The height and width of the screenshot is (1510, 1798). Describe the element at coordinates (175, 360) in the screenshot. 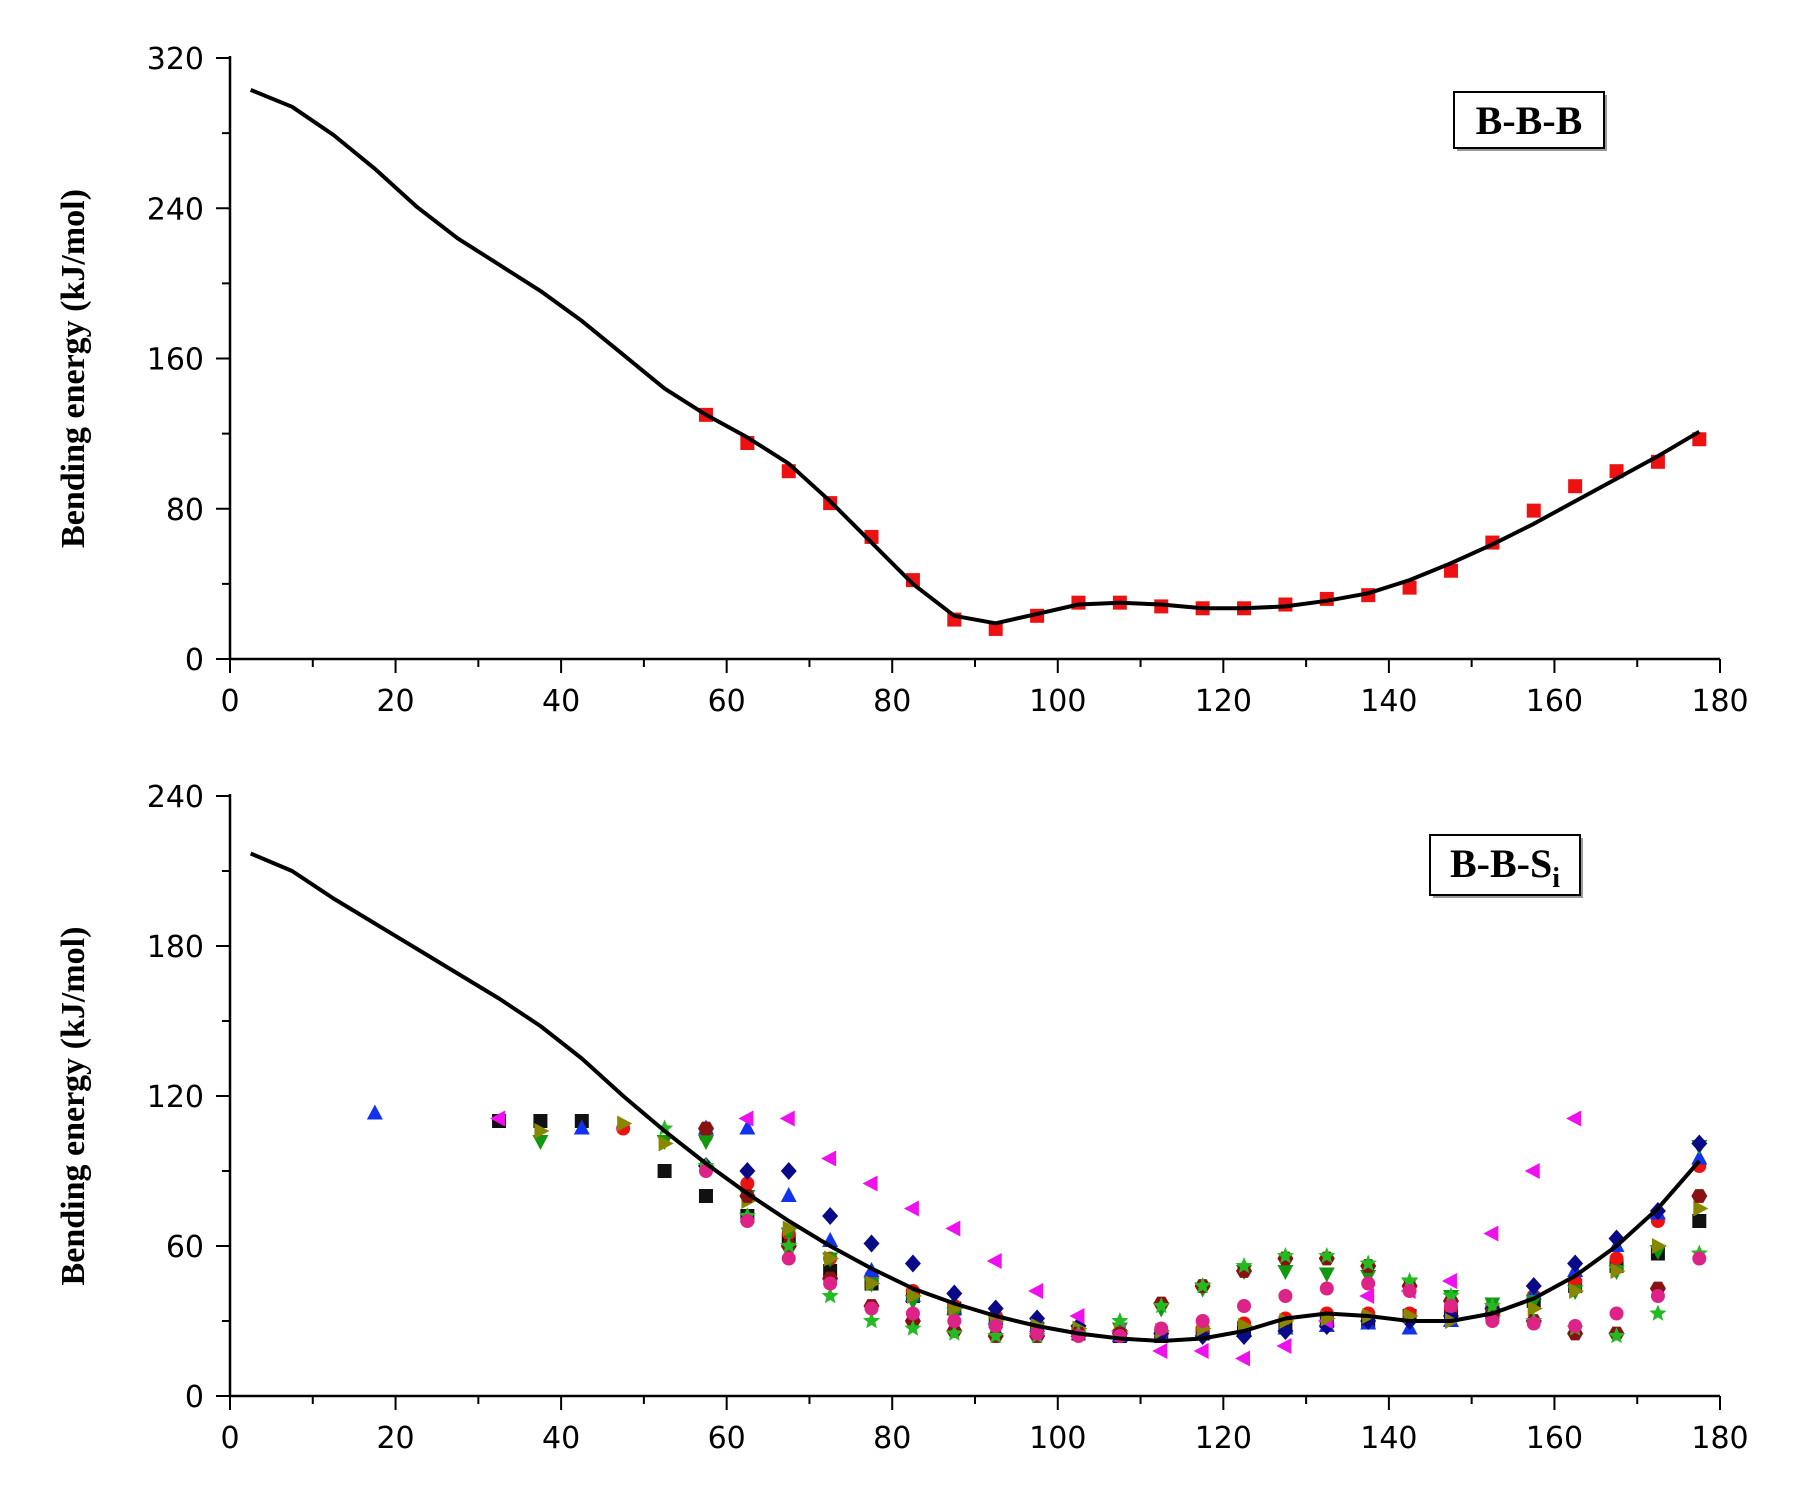

I see `y-tick-label: 160` at that location.